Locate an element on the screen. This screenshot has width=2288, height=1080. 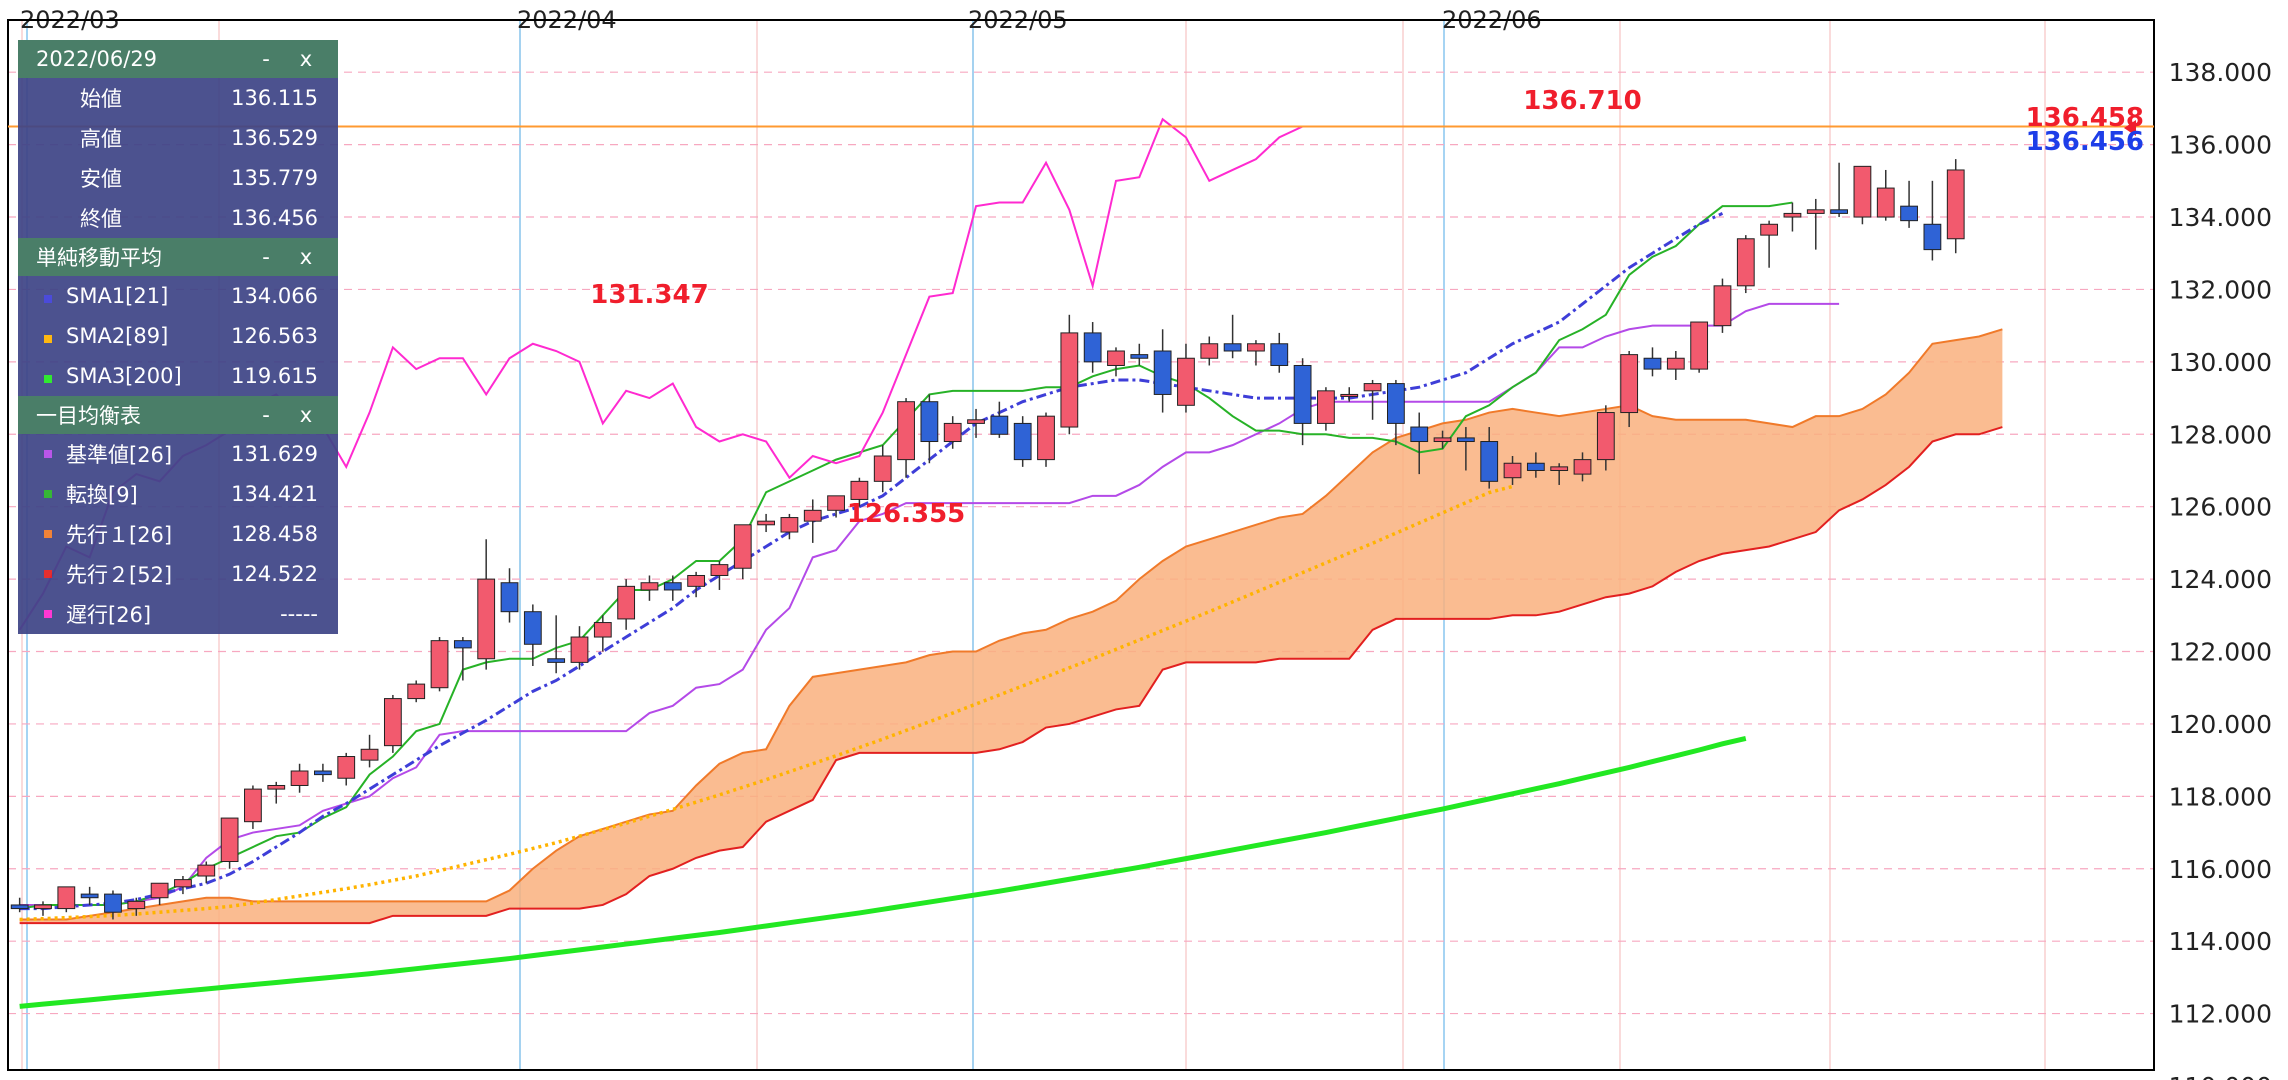
sma-row-2: SMA2[89] 126.563 is located at coordinates (178, 336).